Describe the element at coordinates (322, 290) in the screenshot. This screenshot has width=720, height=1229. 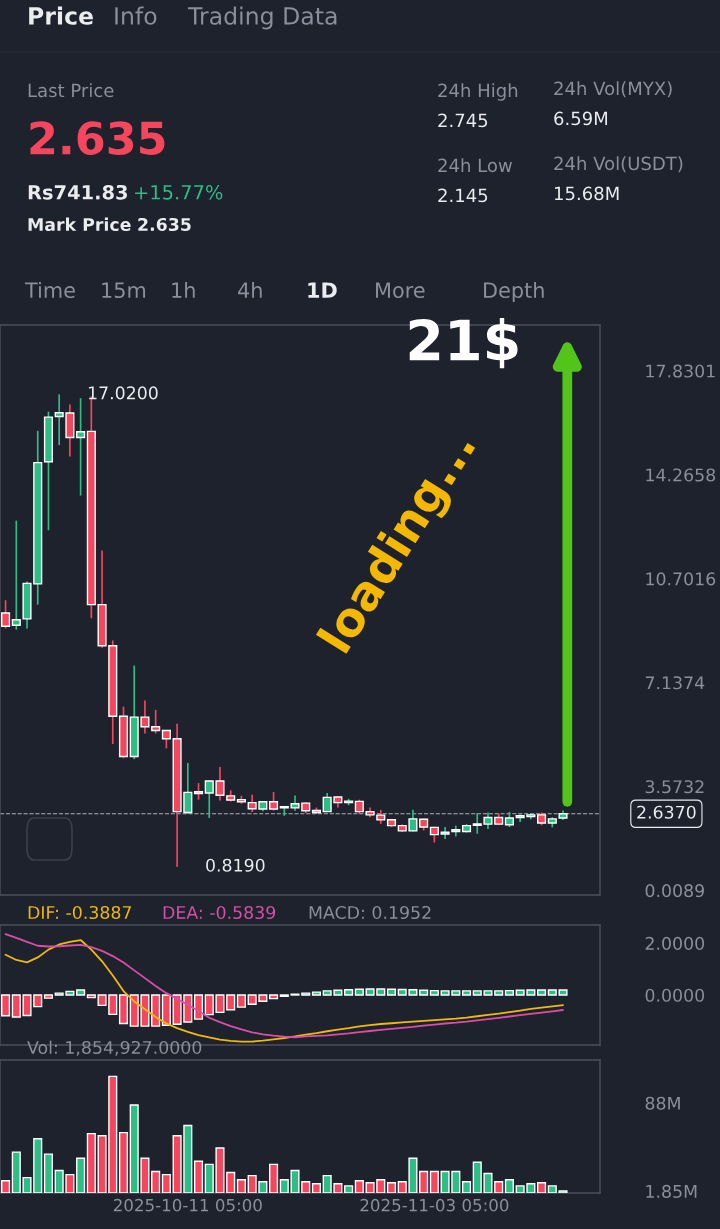
I see `text: 1D` at that location.